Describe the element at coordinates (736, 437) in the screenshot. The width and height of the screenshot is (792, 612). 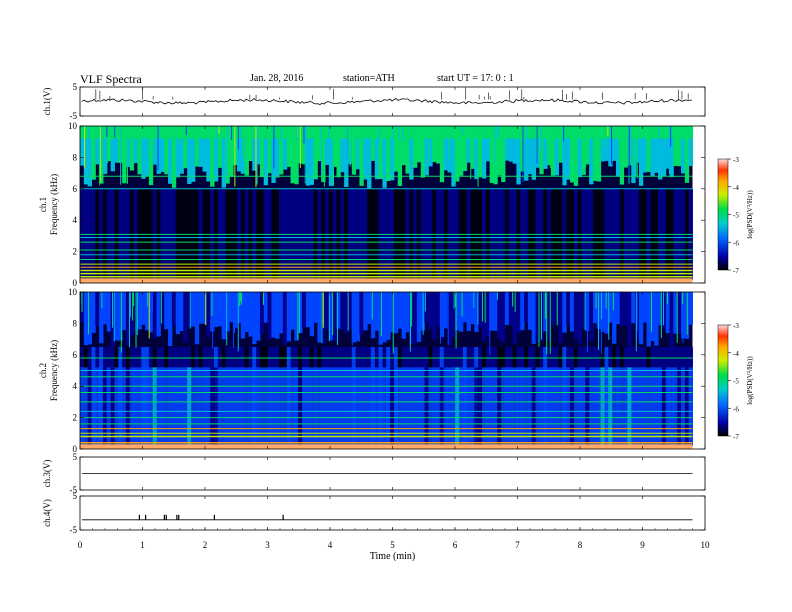
I see `colorbar-tick-label: -7` at that location.